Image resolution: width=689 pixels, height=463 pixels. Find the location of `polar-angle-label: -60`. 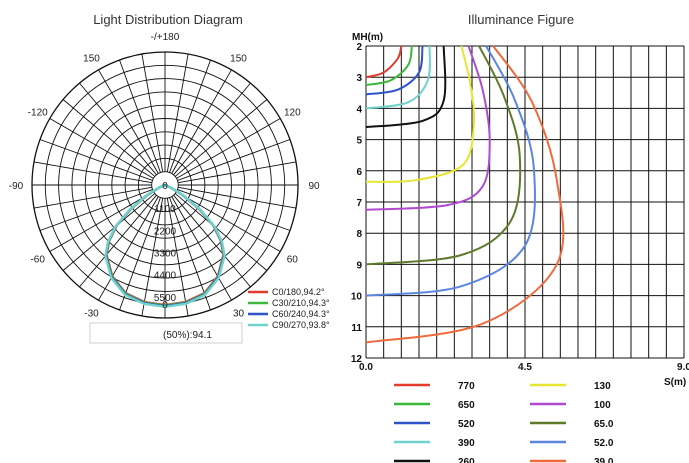

polar-angle-label: -60 is located at coordinates (37, 260).